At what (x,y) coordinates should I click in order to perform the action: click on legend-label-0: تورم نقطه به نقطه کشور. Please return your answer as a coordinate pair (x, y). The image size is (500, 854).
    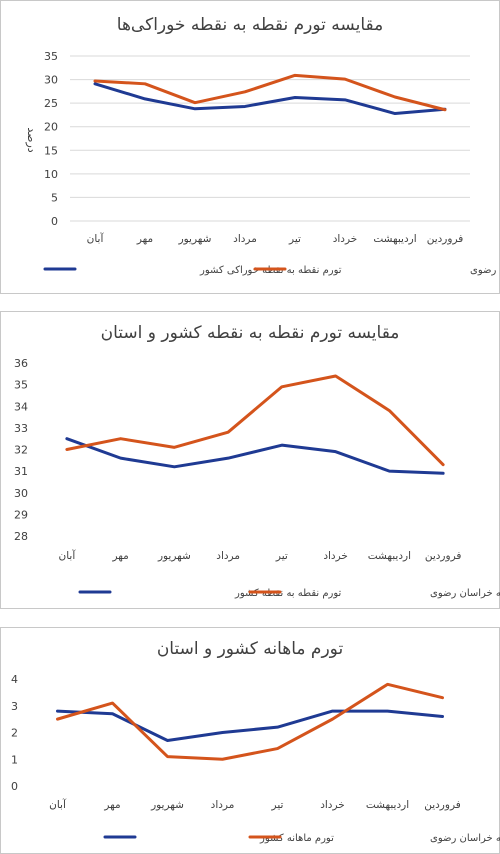
    Looking at the image, I should click on (288, 593).